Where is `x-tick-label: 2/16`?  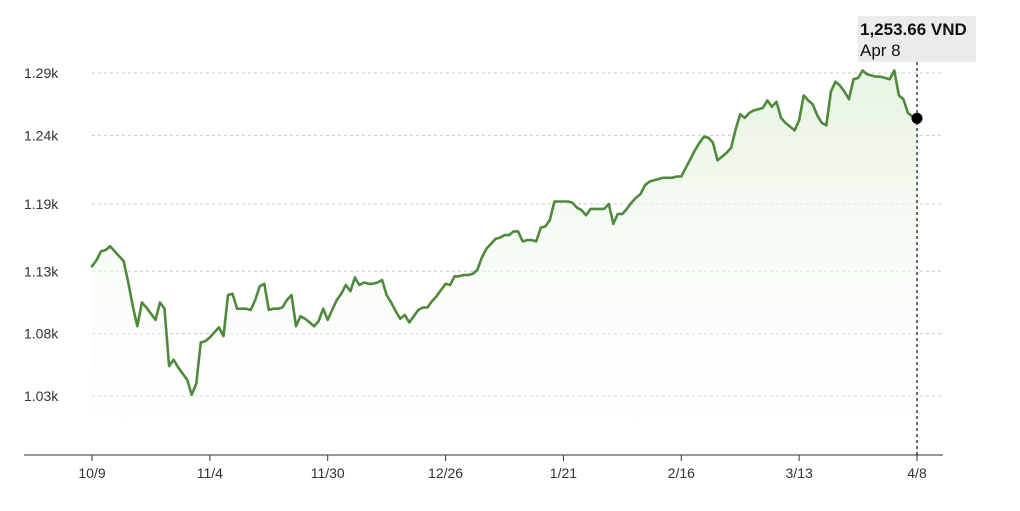 x-tick-label: 2/16 is located at coordinates (681, 473).